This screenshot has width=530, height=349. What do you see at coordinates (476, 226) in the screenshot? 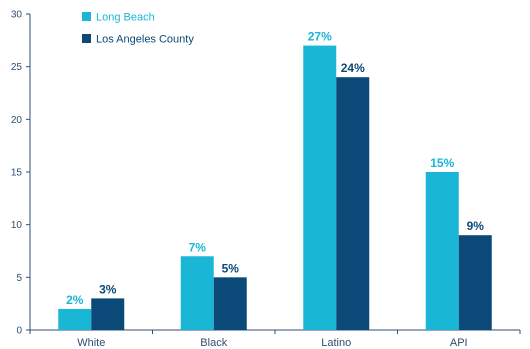
I see `data-label: 9%` at bounding box center [476, 226].